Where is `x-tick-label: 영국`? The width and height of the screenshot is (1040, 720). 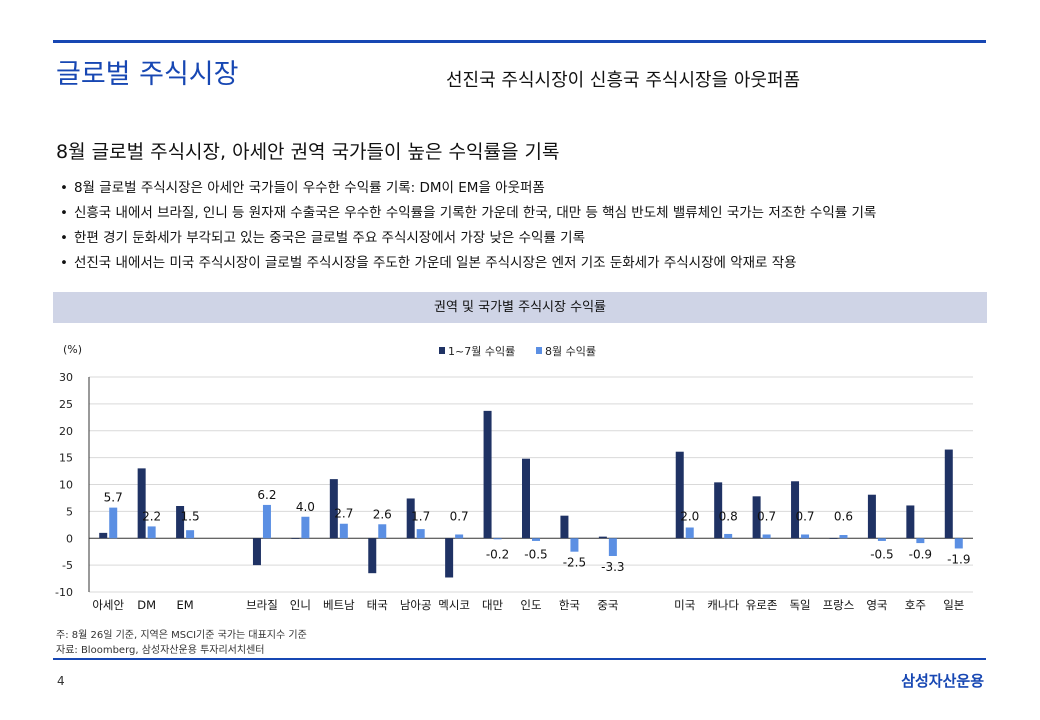 x-tick-label: 영국 is located at coordinates (876, 605).